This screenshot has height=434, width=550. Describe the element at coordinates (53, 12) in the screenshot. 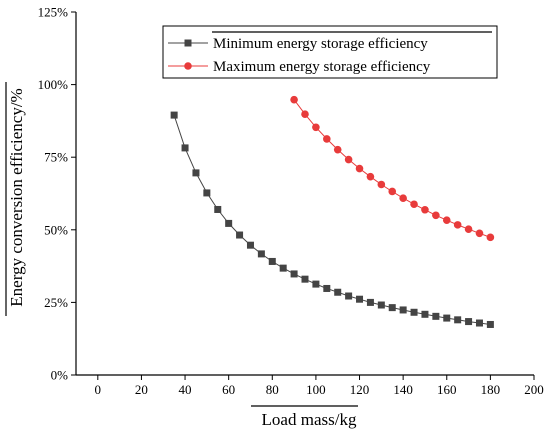

I see `y-tick-label: 125%` at that location.